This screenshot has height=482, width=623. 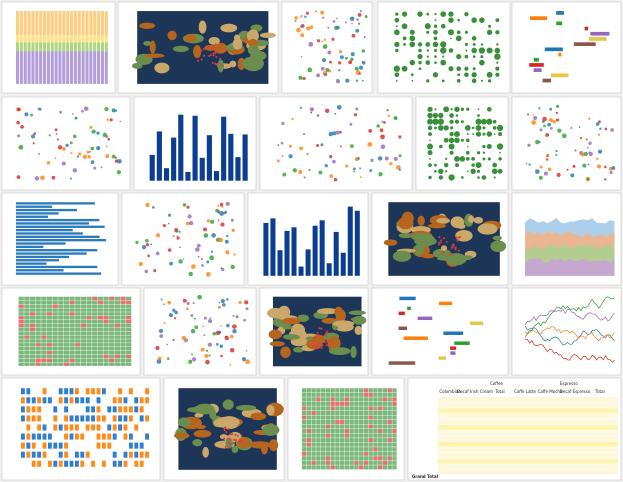 I want to click on row, so click(x=528, y=411).